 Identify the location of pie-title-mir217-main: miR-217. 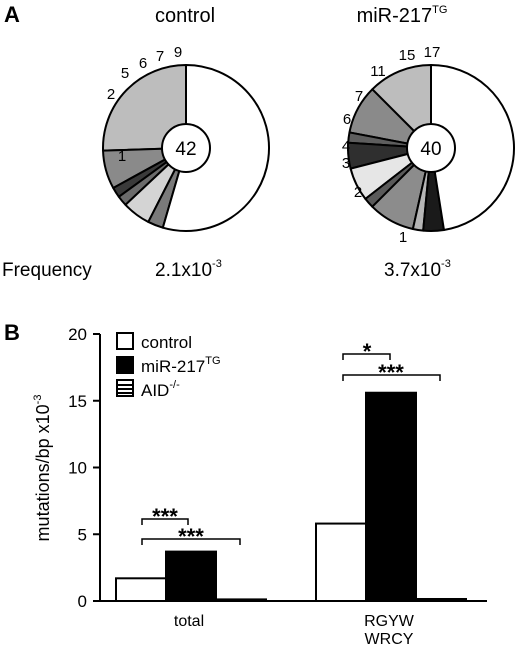
(395, 16).